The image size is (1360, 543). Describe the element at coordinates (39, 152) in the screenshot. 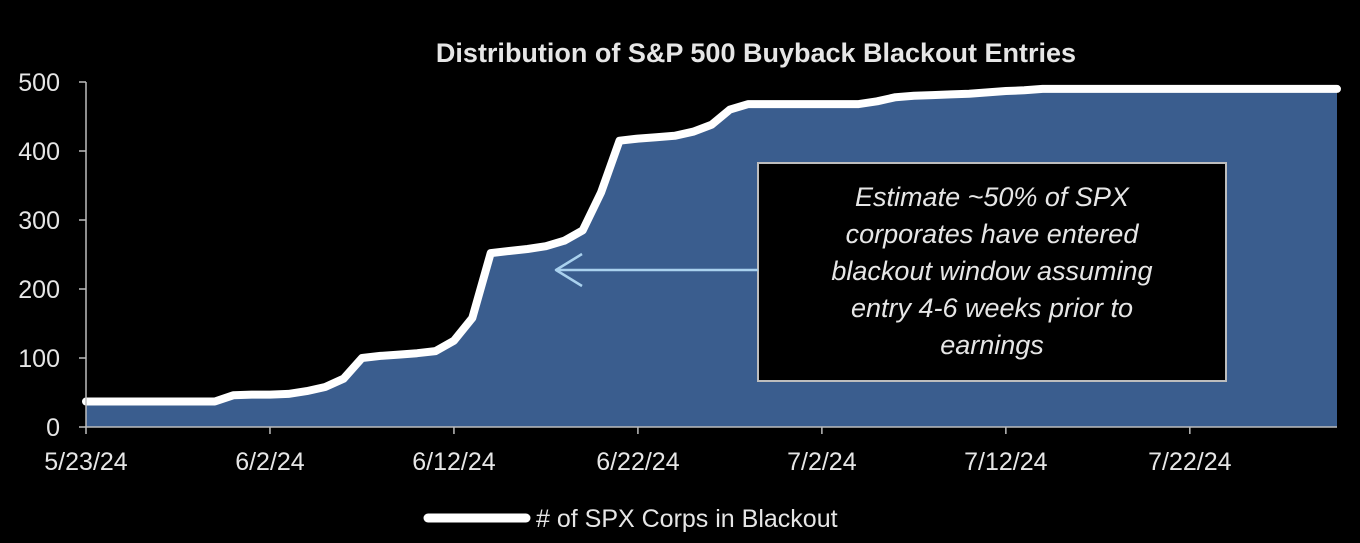

I see `y-tick-label: 400` at that location.